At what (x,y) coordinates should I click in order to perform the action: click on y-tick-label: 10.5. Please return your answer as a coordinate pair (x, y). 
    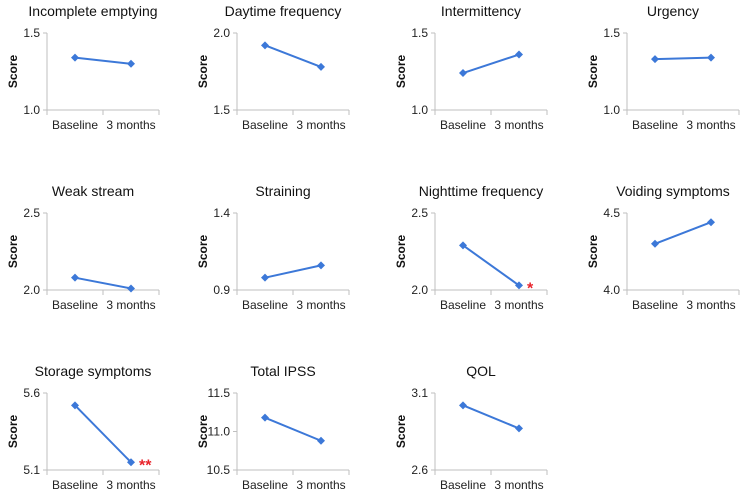
    Looking at the image, I should click on (219, 470).